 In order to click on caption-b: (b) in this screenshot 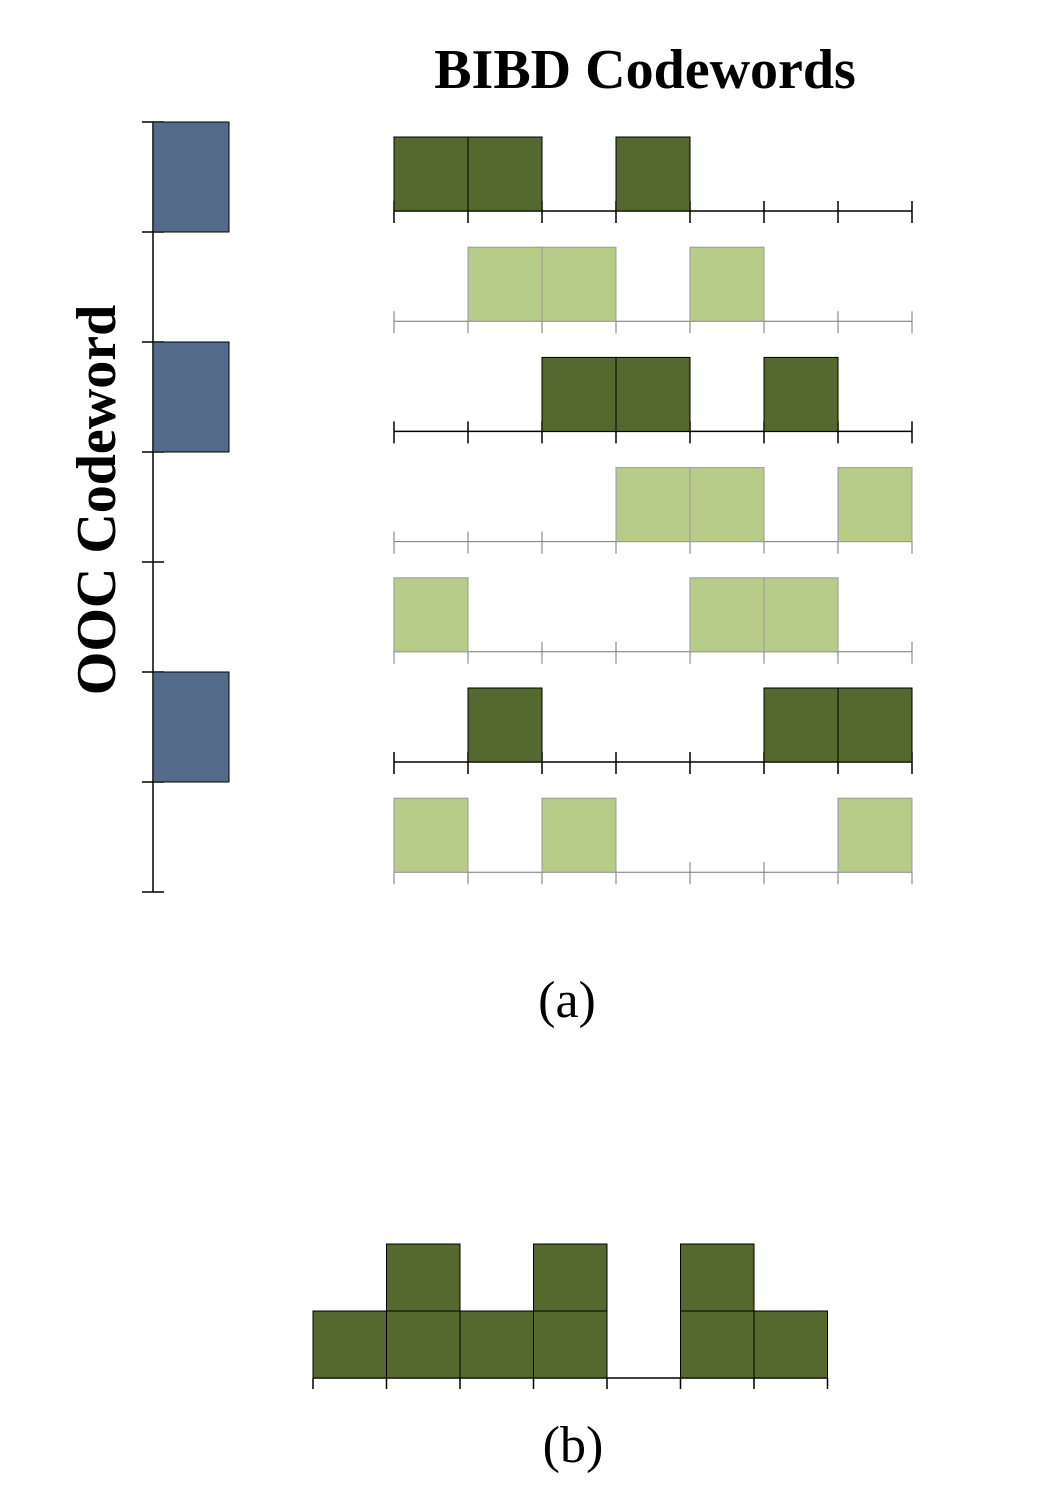, I will do `click(573, 1445)`.